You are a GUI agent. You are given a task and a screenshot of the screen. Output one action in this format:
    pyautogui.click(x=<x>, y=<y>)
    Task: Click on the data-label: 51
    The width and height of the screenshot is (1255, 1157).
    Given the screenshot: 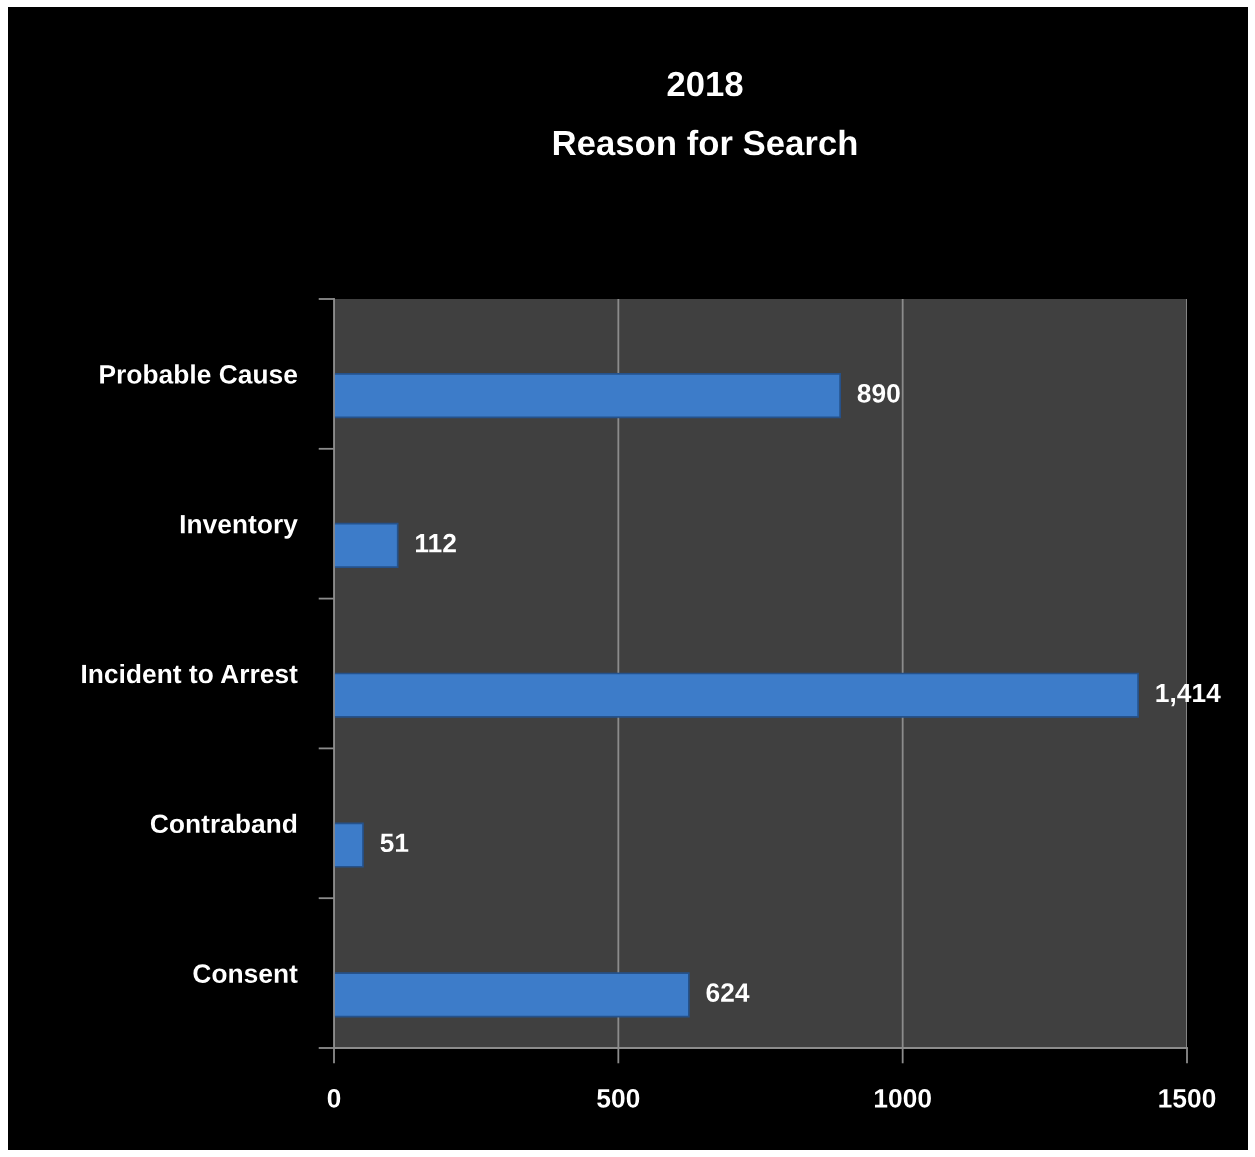 What is the action you would take?
    pyautogui.click(x=394, y=843)
    